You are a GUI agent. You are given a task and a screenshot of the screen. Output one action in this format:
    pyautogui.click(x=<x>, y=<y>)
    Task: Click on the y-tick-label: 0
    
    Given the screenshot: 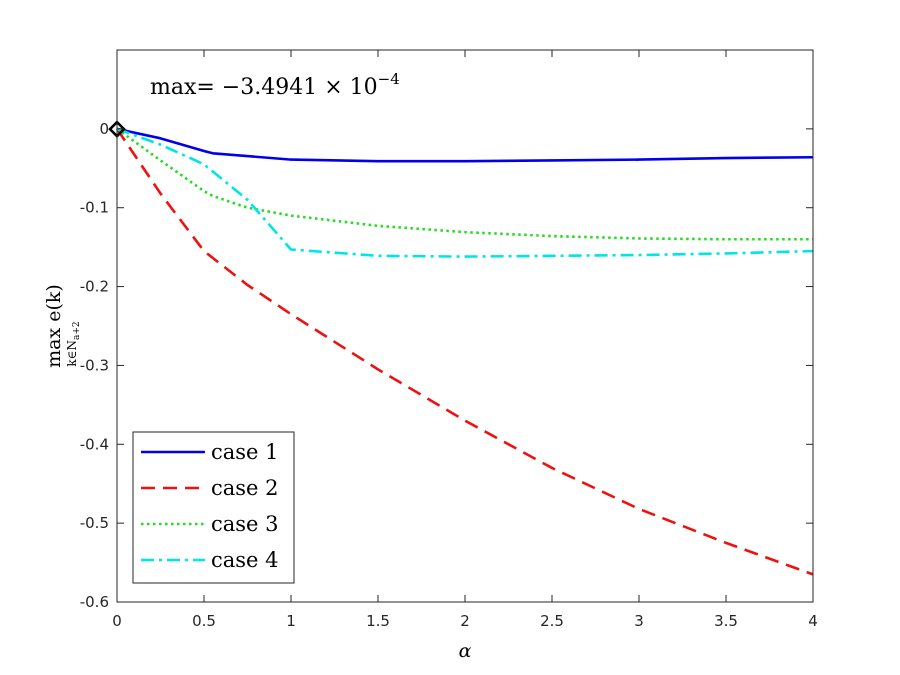 What is the action you would take?
    pyautogui.click(x=104, y=129)
    